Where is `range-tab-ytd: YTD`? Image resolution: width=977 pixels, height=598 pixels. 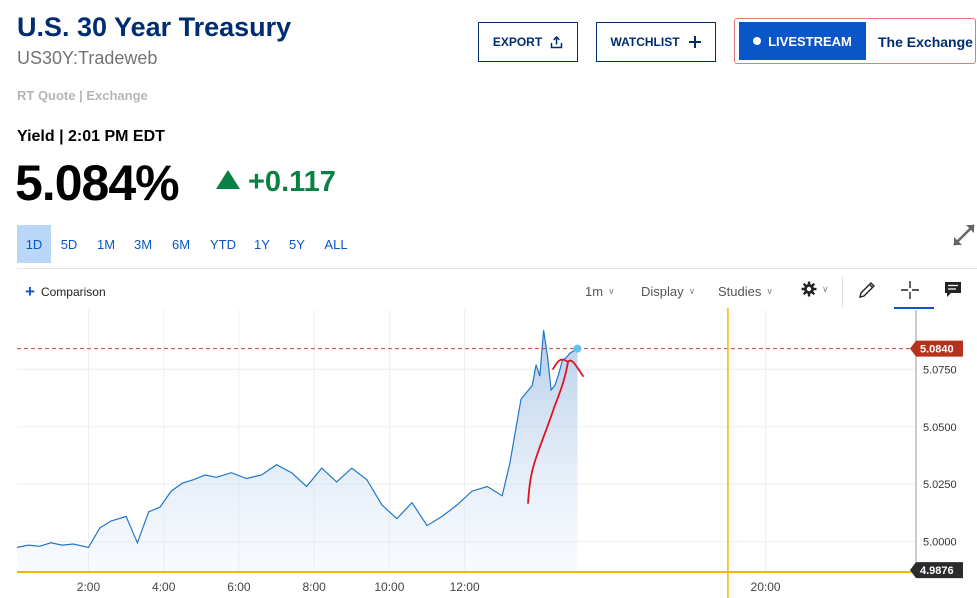
range-tab-ytd: YTD is located at coordinates (223, 244).